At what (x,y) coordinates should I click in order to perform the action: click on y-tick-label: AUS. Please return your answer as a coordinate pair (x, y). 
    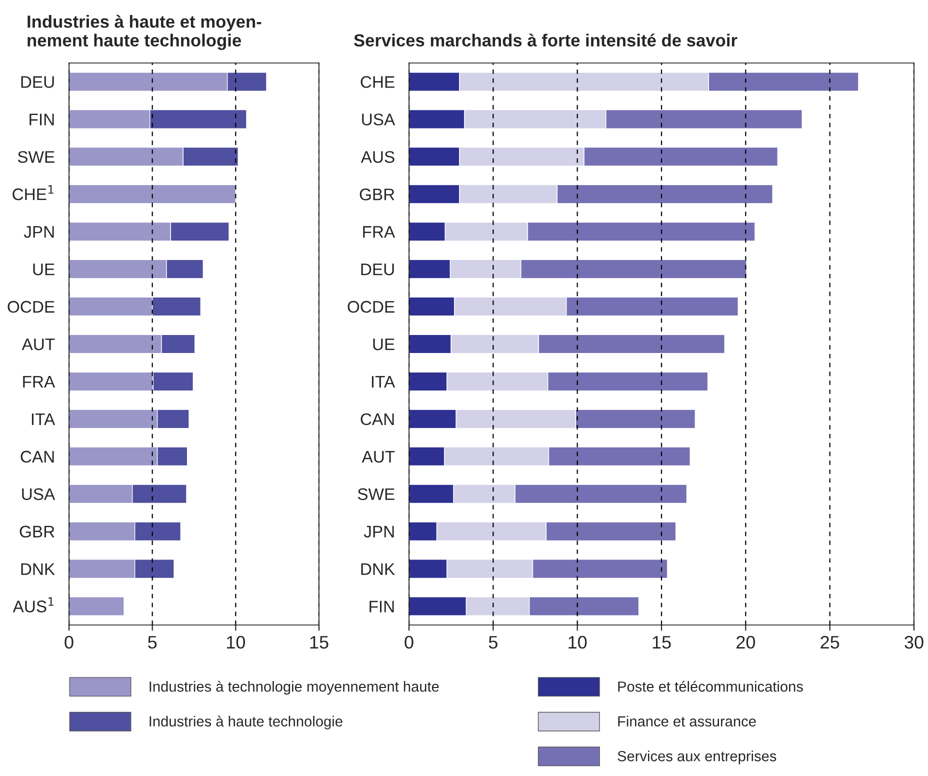
    Looking at the image, I should click on (377, 157).